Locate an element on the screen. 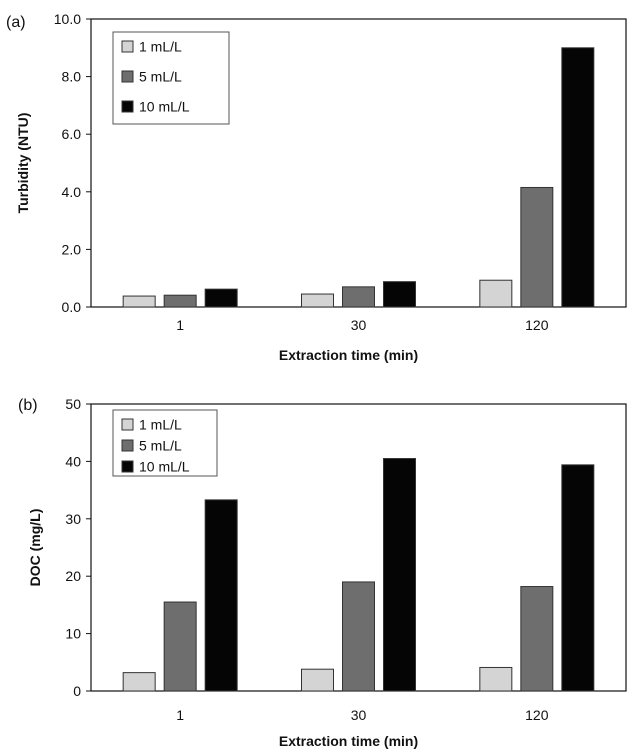 This screenshot has height=750, width=641. y-tick-label: 10.0 is located at coordinates (67, 19).